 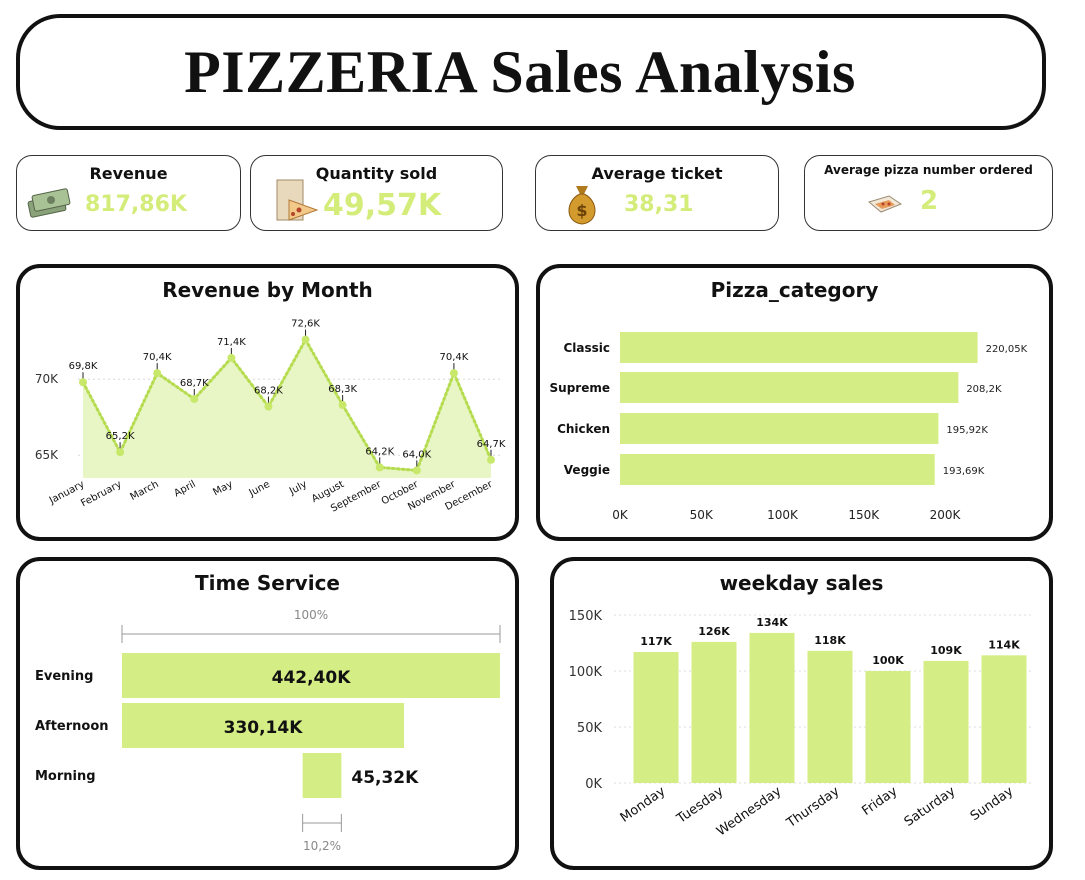 I want to click on x-tick-label: Thursday, so click(x=812, y=808).